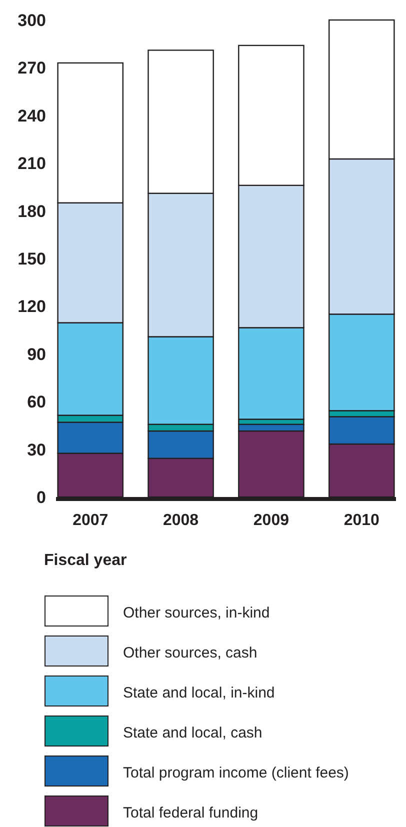 The width and height of the screenshot is (406, 827). Describe the element at coordinates (32, 20) in the screenshot. I see `y-tick-label: 300` at that location.